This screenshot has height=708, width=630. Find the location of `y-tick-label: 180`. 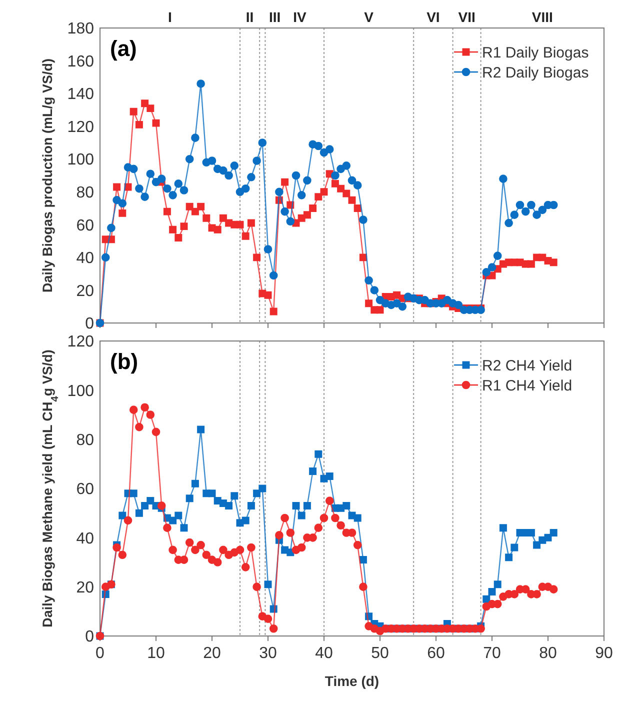

y-tick-label: 180 is located at coordinates (80, 29).